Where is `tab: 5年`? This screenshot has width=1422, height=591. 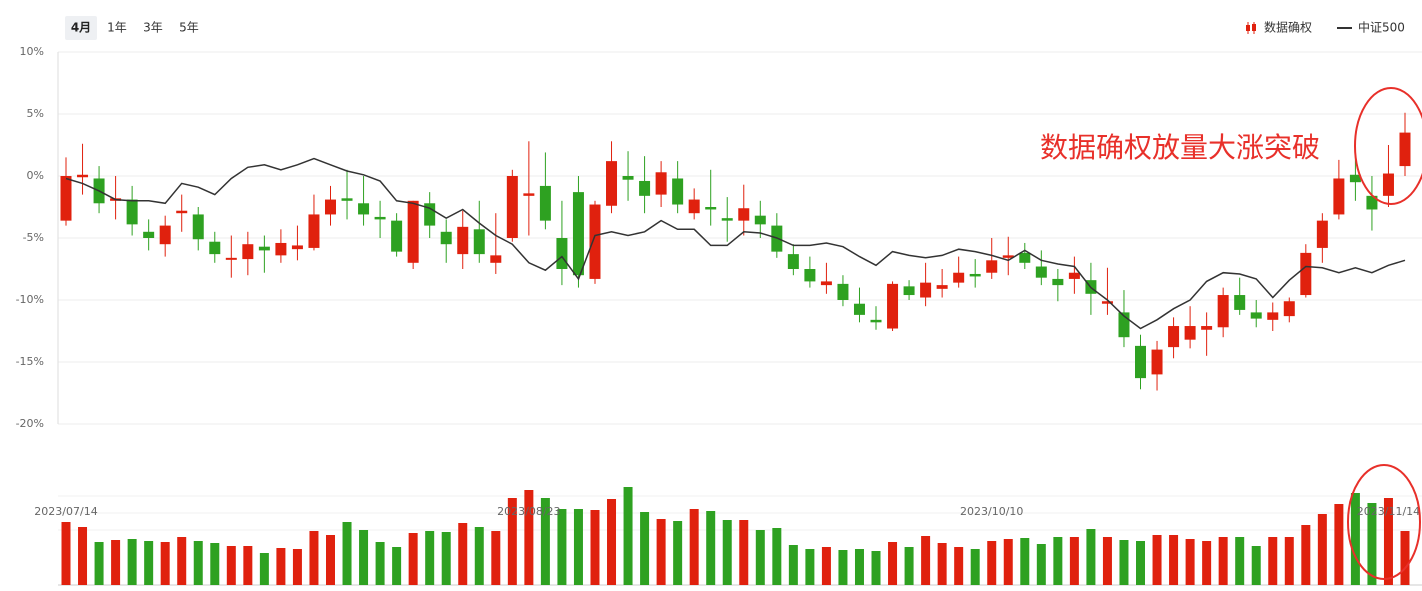
tab: 5年 is located at coordinates (189, 28).